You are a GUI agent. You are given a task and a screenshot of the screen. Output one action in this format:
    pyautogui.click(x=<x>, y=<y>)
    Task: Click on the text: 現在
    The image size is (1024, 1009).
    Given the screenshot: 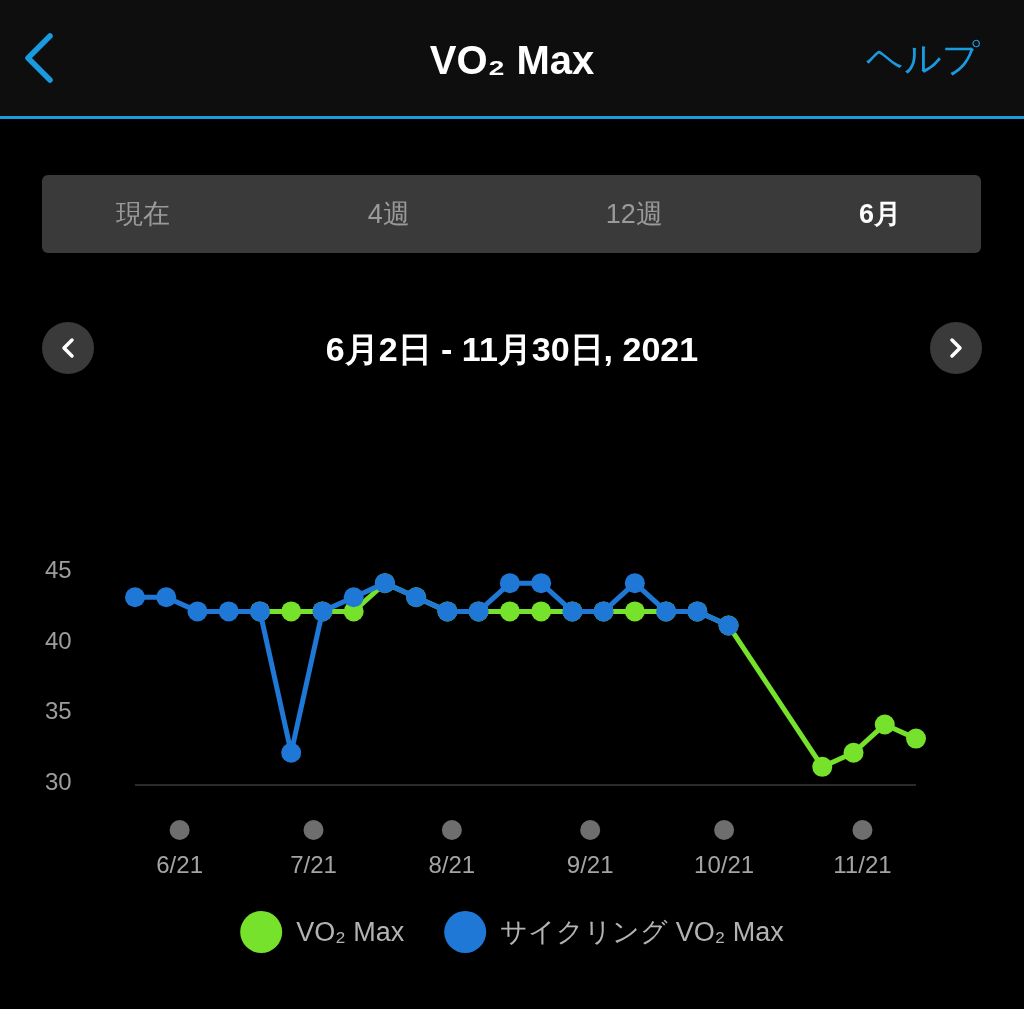 What is the action you would take?
    pyautogui.click(x=143, y=214)
    